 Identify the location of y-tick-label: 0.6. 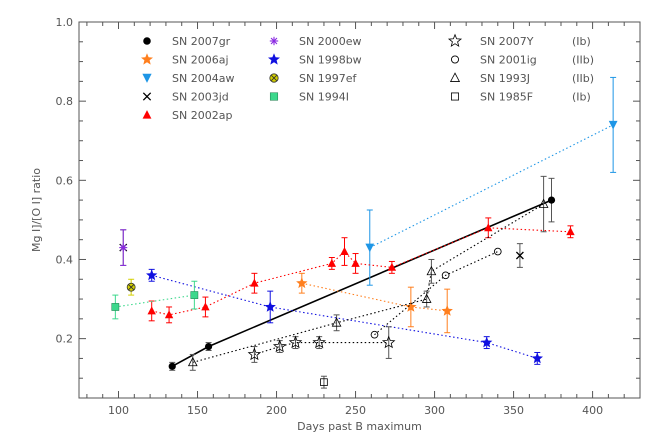
(65, 180).